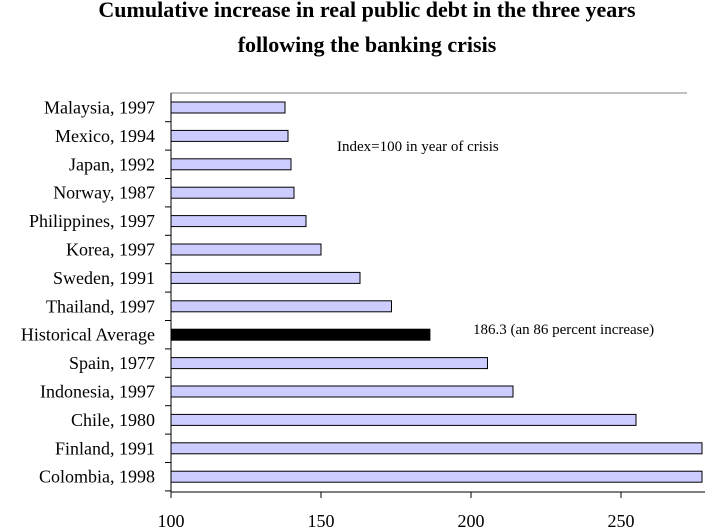 The width and height of the screenshot is (705, 530). I want to click on bar-korea-1997, so click(246, 249).